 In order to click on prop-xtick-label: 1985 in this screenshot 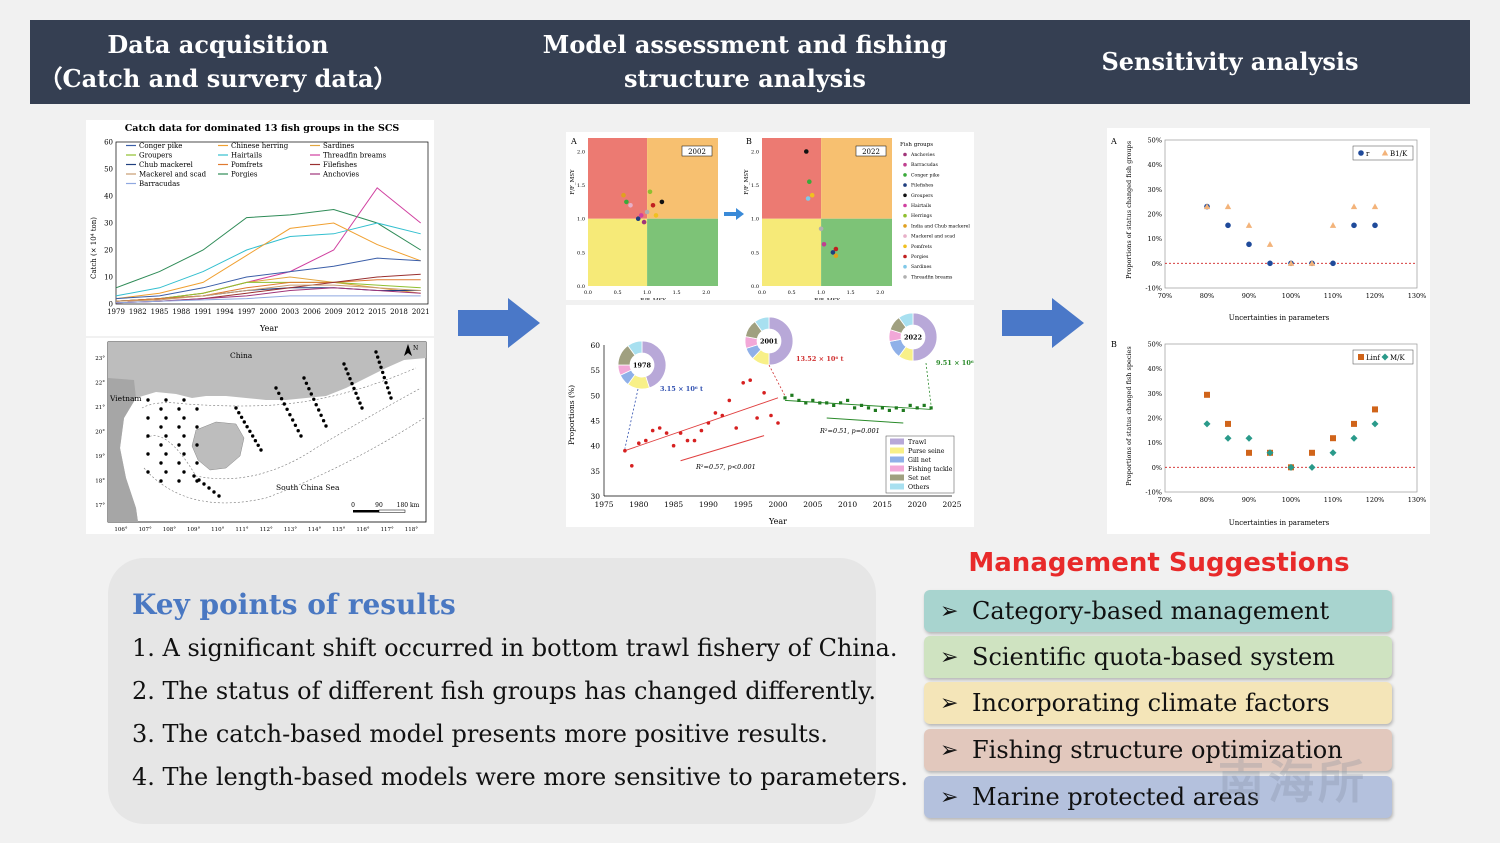, I will do `click(673, 504)`.